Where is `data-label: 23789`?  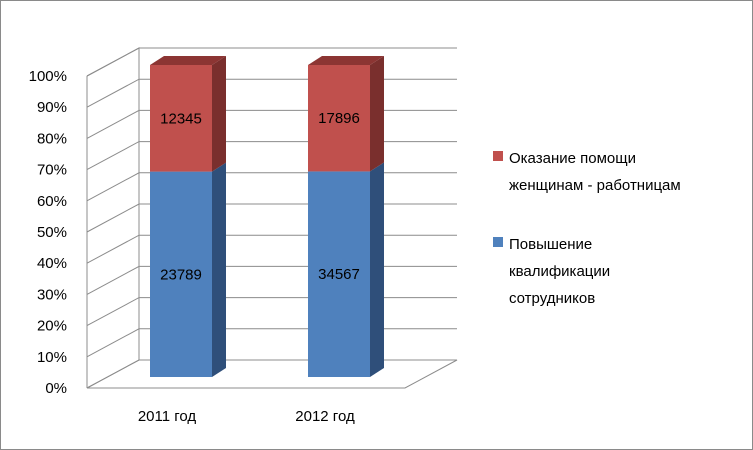
data-label: 23789 is located at coordinates (181, 274).